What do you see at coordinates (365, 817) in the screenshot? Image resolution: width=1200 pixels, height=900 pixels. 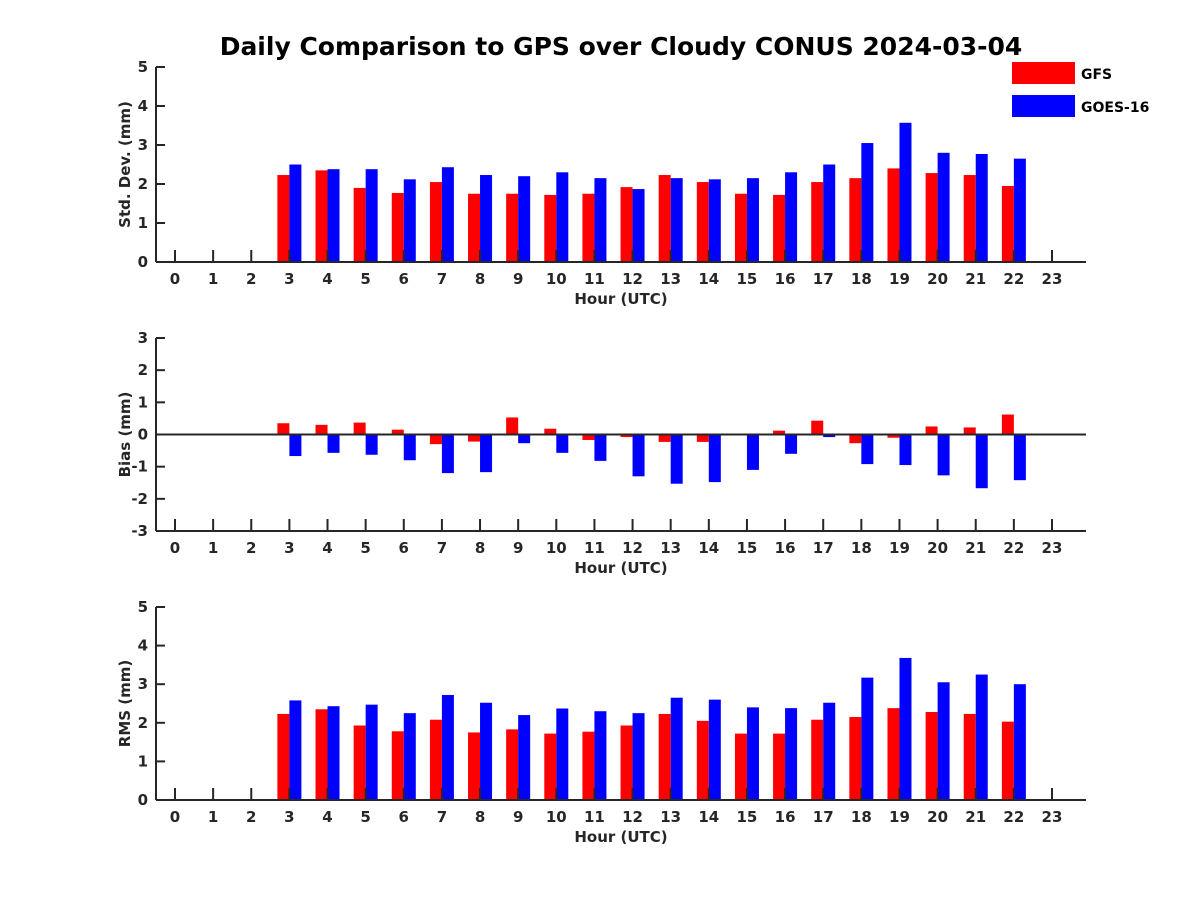 I see `x-tick-label: 5` at bounding box center [365, 817].